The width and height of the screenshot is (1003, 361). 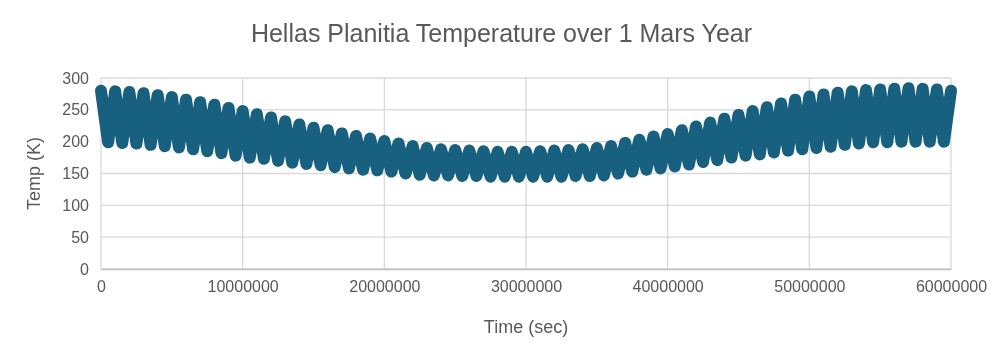 I want to click on x-tick-label: 30000000, so click(x=526, y=287).